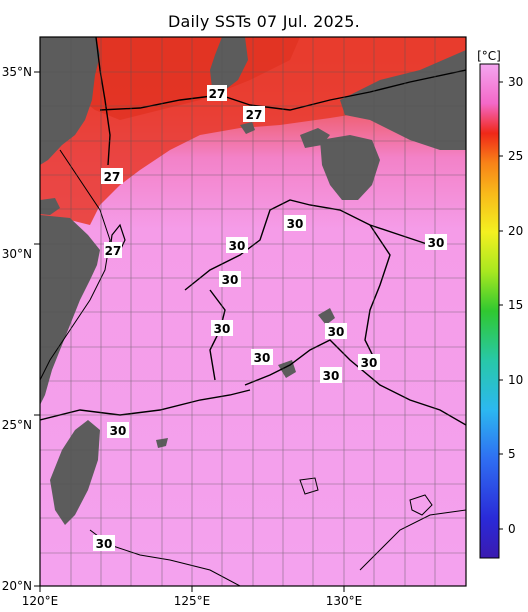 The height and width of the screenshot is (612, 528). I want to click on isotherm-label-30-8: 30, so click(369, 362).